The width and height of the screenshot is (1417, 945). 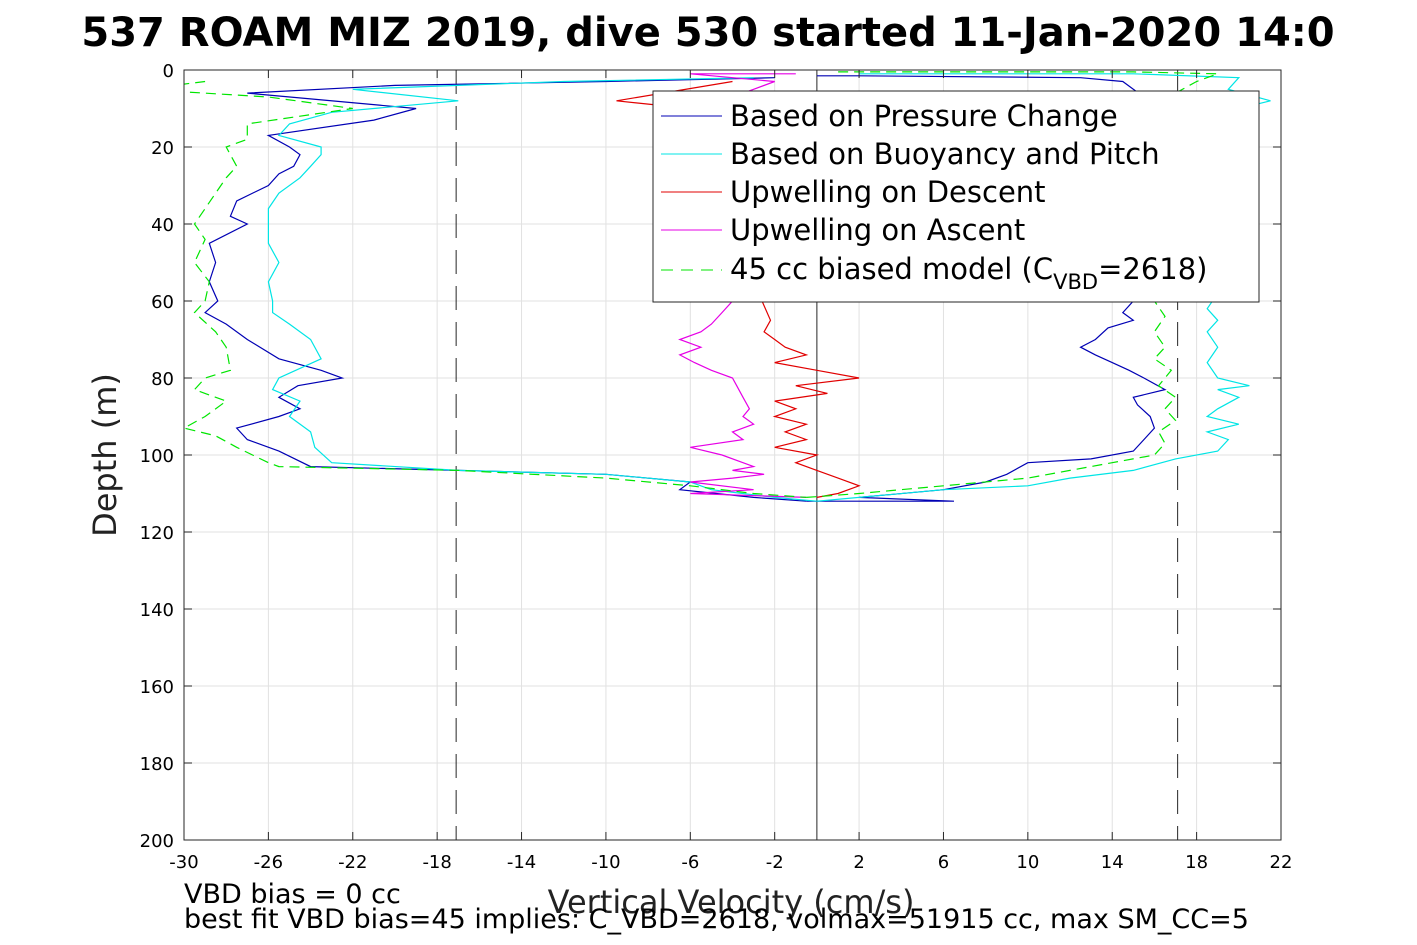 I want to click on x-tick-label: 6, so click(x=943, y=862).